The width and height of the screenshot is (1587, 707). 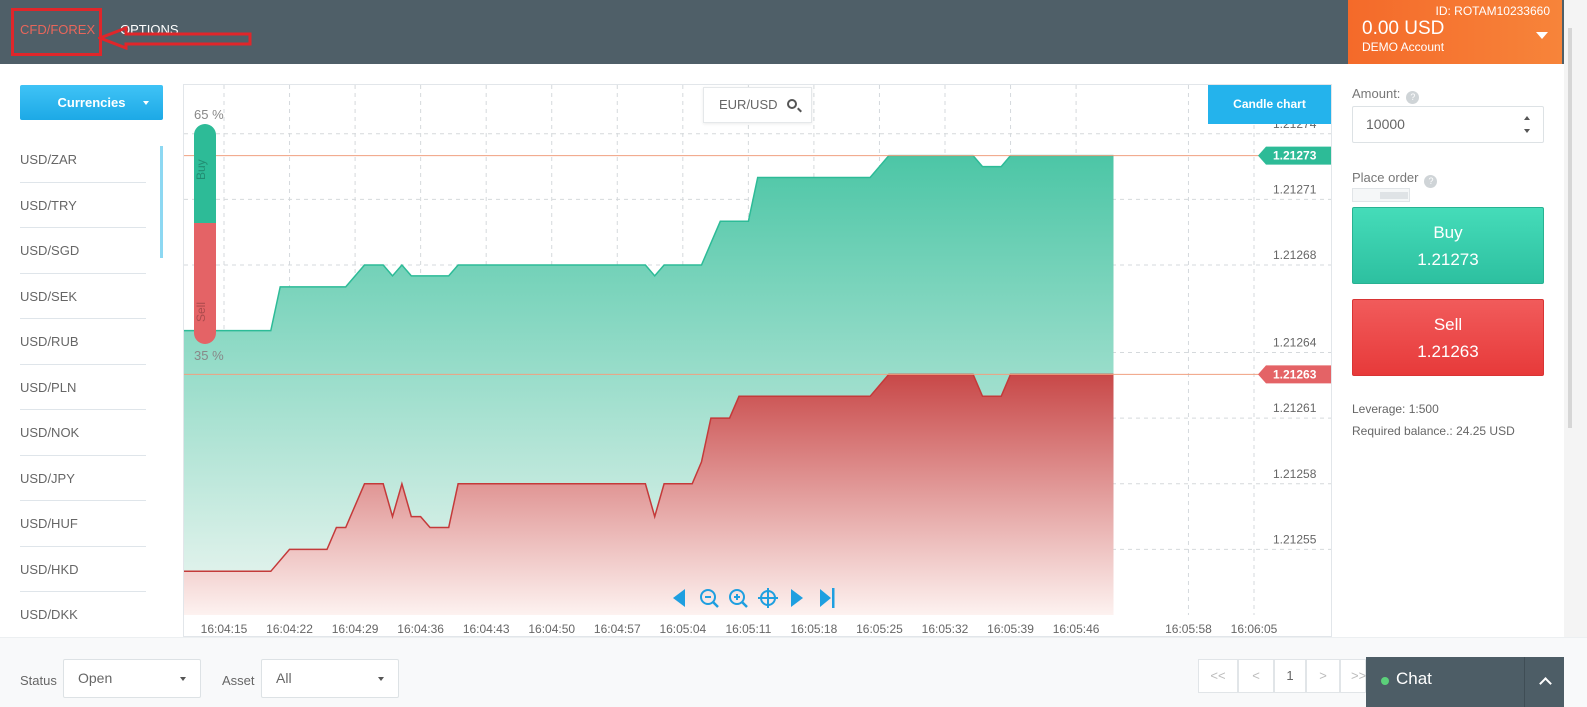 What do you see at coordinates (83, 569) in the screenshot?
I see `currency-item: USD/HKD` at bounding box center [83, 569].